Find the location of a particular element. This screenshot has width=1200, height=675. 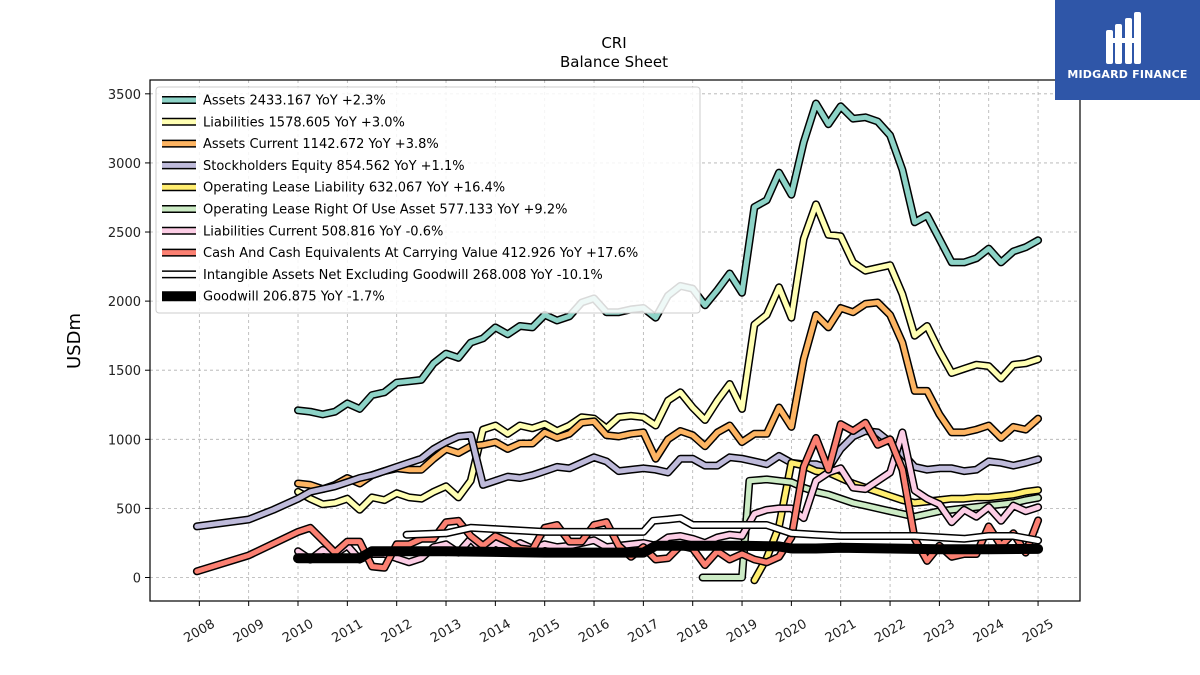

x-tick-label: 2016 is located at coordinates (594, 632).